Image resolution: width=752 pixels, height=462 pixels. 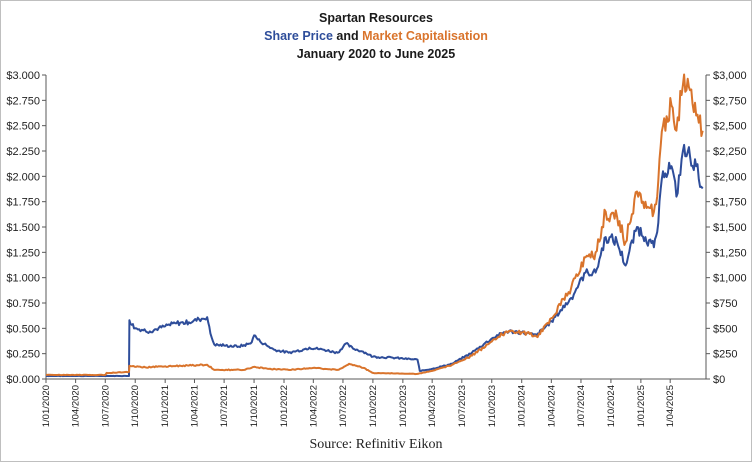 I want to click on subtitle-market-cap: Market Capitalisation, so click(x=425, y=36).